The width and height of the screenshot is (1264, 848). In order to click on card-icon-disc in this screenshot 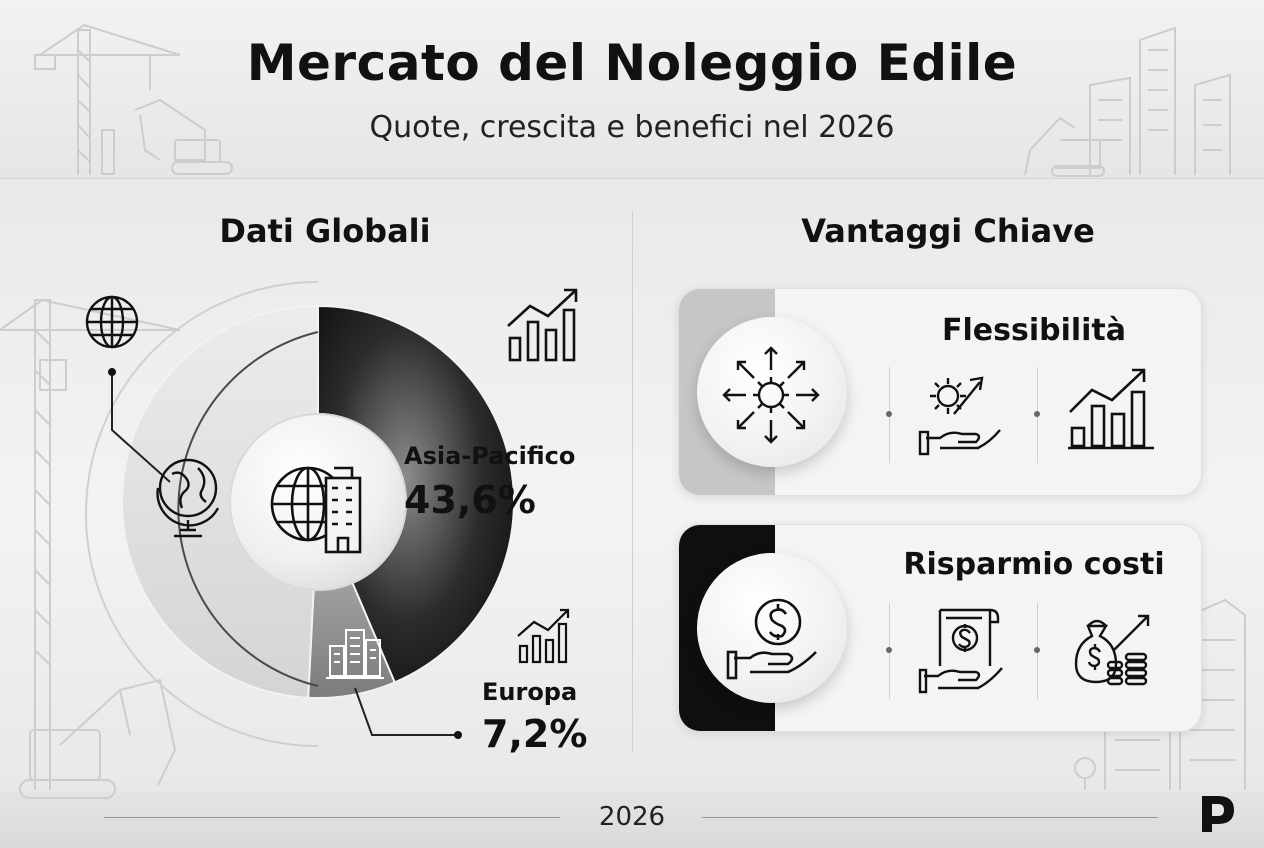, I will do `click(772, 628)`.